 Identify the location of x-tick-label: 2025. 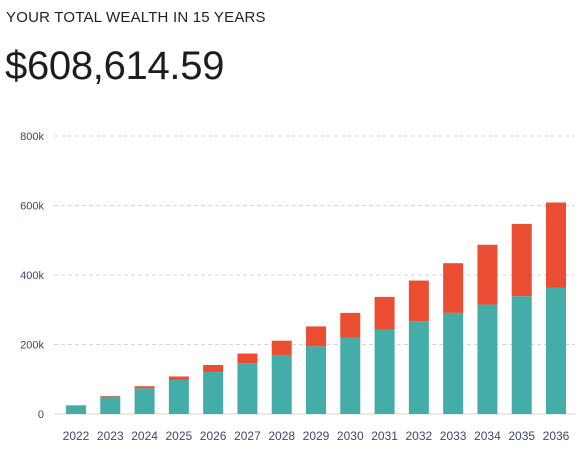
(179, 436).